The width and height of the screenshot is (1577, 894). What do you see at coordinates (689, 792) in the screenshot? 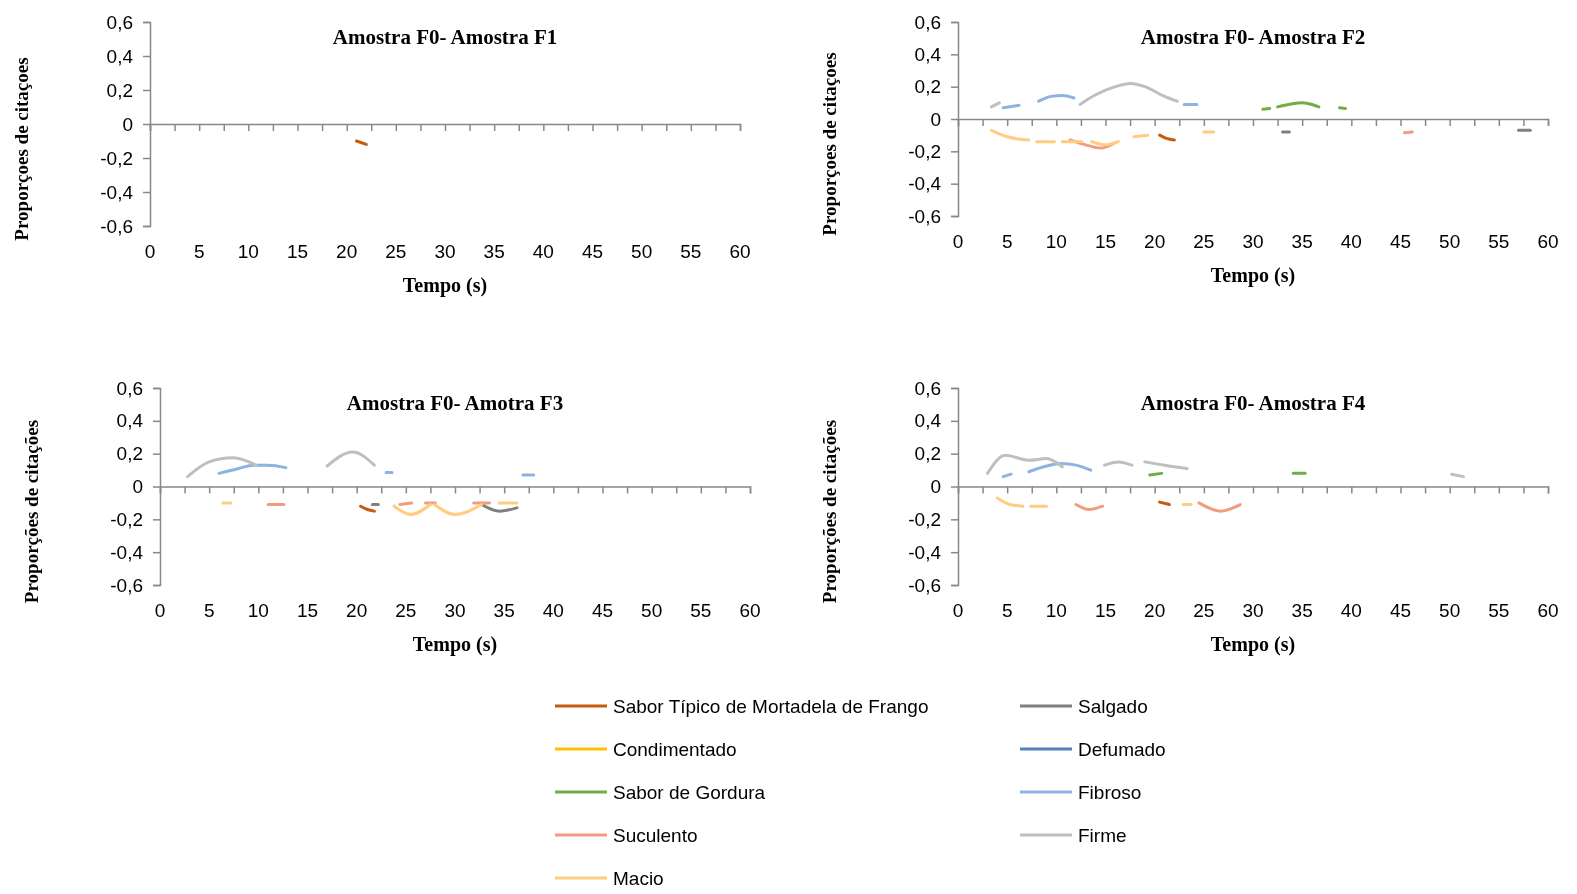
I see `legend-label: Sabor de Gordura` at bounding box center [689, 792].